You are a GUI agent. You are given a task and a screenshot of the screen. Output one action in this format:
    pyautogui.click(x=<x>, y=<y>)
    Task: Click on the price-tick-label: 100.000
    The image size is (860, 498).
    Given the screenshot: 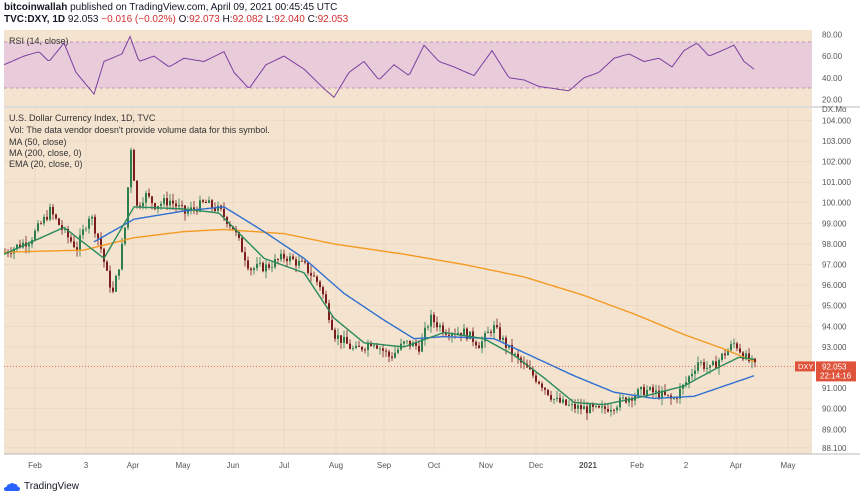 What is the action you would take?
    pyautogui.click(x=836, y=203)
    